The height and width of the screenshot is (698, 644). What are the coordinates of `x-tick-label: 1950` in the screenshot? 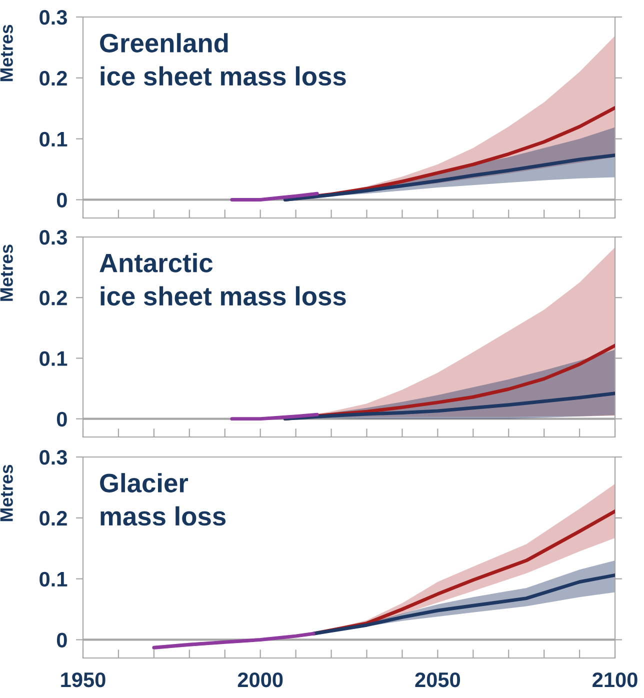 It's located at (83, 680).